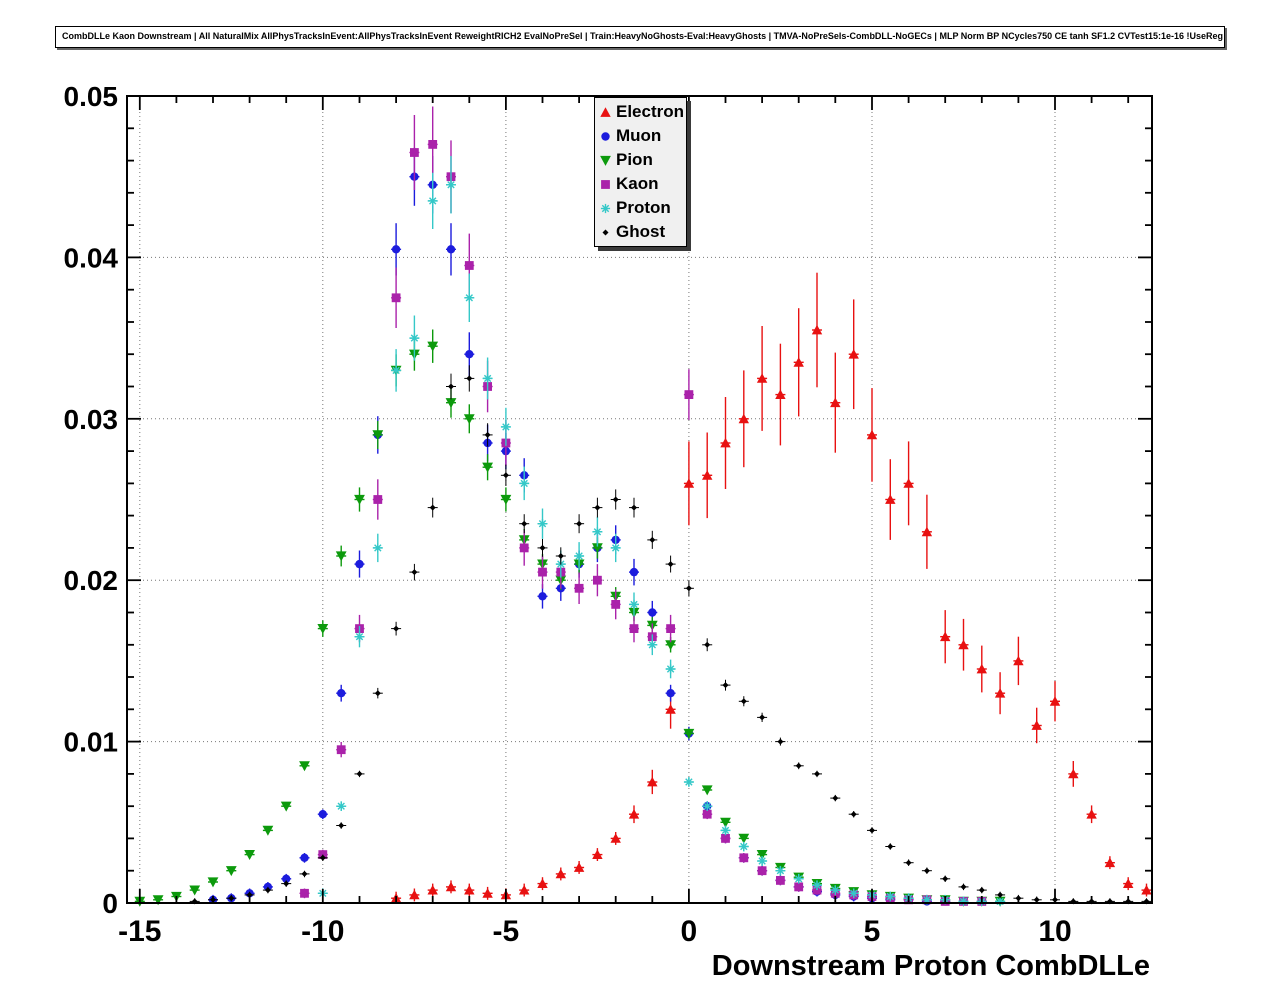  I want to click on svg-text: -5, so click(506, 931).